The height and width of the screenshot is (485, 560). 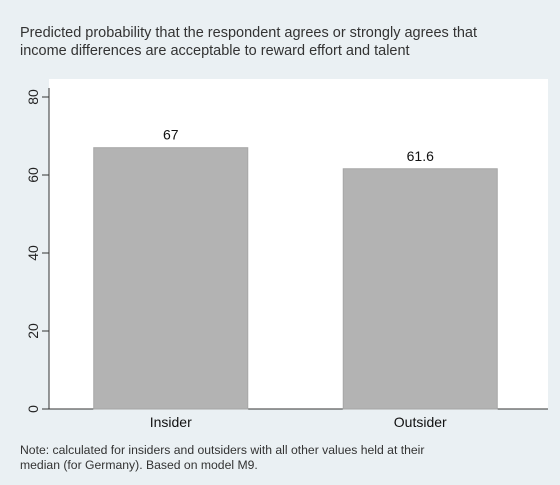 I want to click on bar-value-label: 61.6, so click(x=420, y=156).